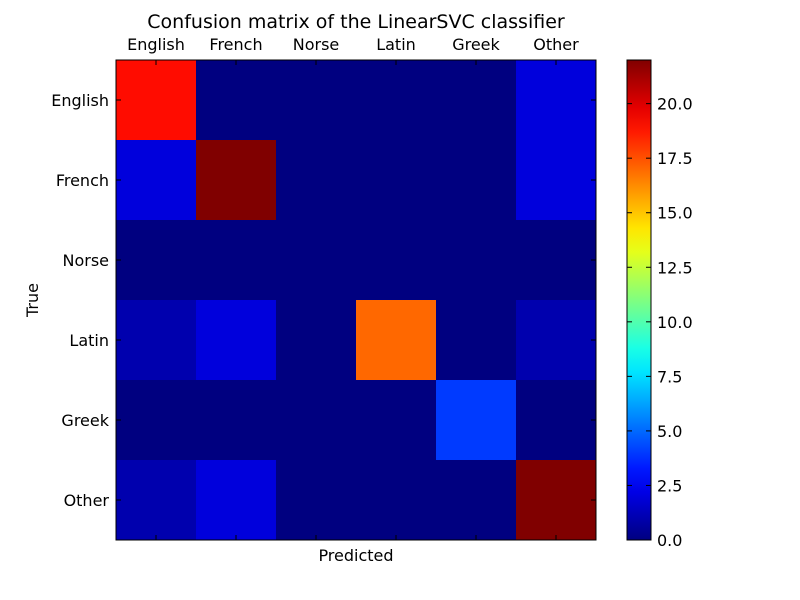 The height and width of the screenshot is (600, 800). I want to click on heatmap-cell-latin-latin, so click(396, 340).